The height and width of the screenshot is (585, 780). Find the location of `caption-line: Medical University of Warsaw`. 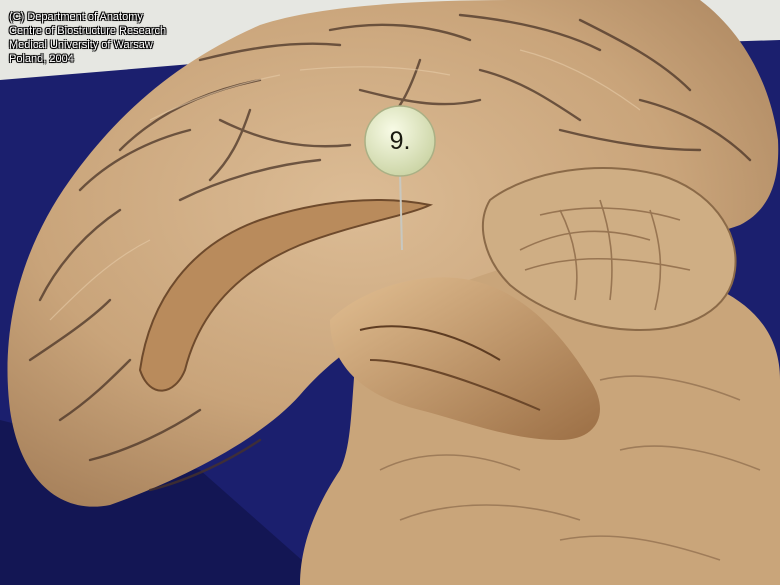

caption-line: Medical University of Warsaw is located at coordinates (81, 45).